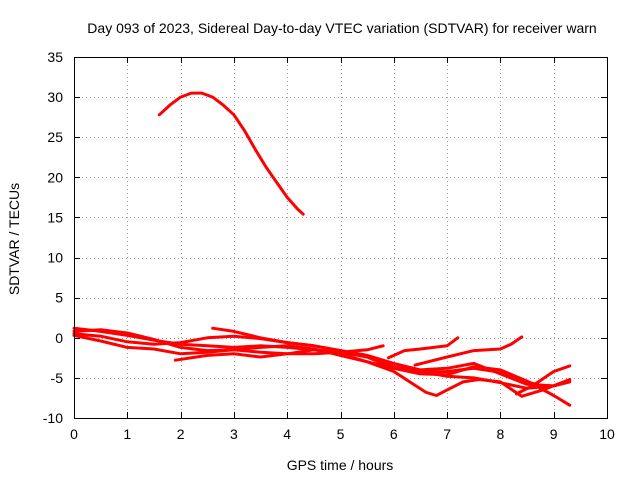  I want to click on x-tick-label: 2, so click(181, 434).